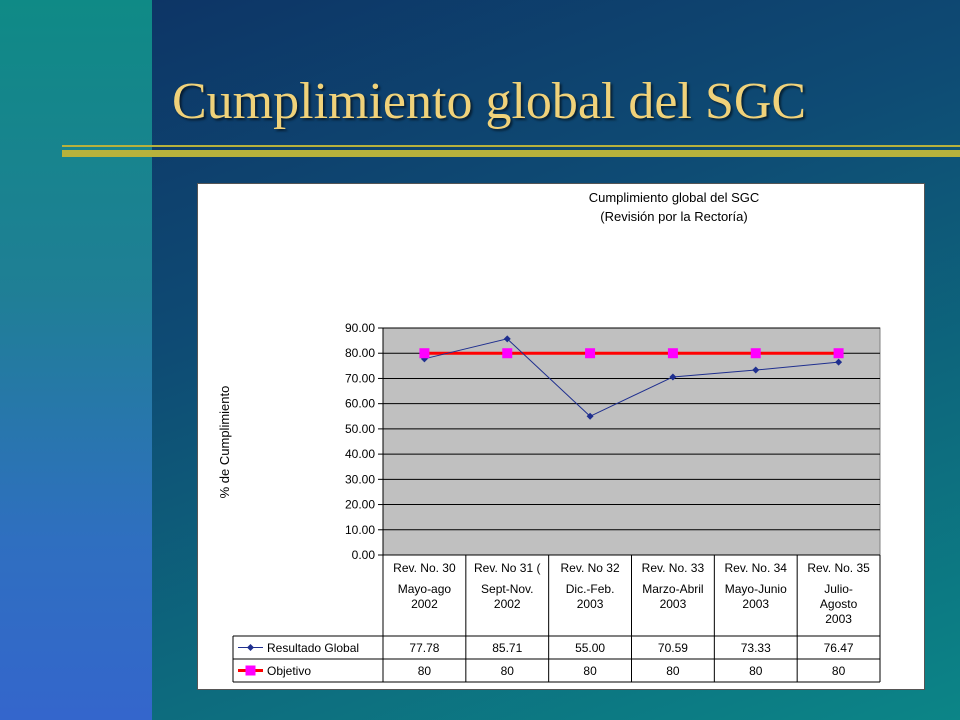 This screenshot has width=960, height=720. What do you see at coordinates (507, 589) in the screenshot?
I see `category-period-label: Sept-Nov.` at bounding box center [507, 589].